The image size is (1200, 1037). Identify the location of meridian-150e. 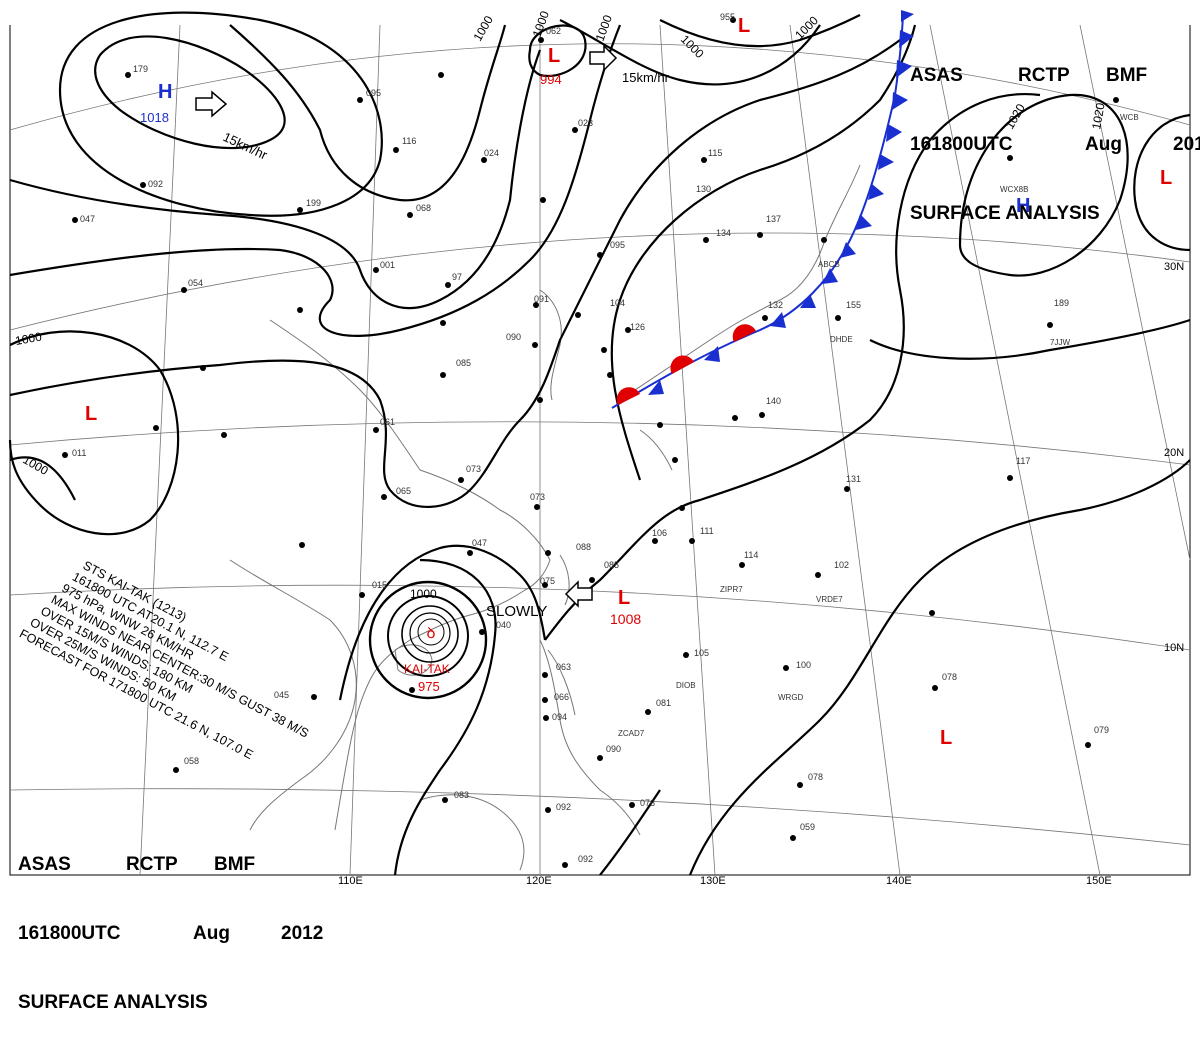
(1015, 450).